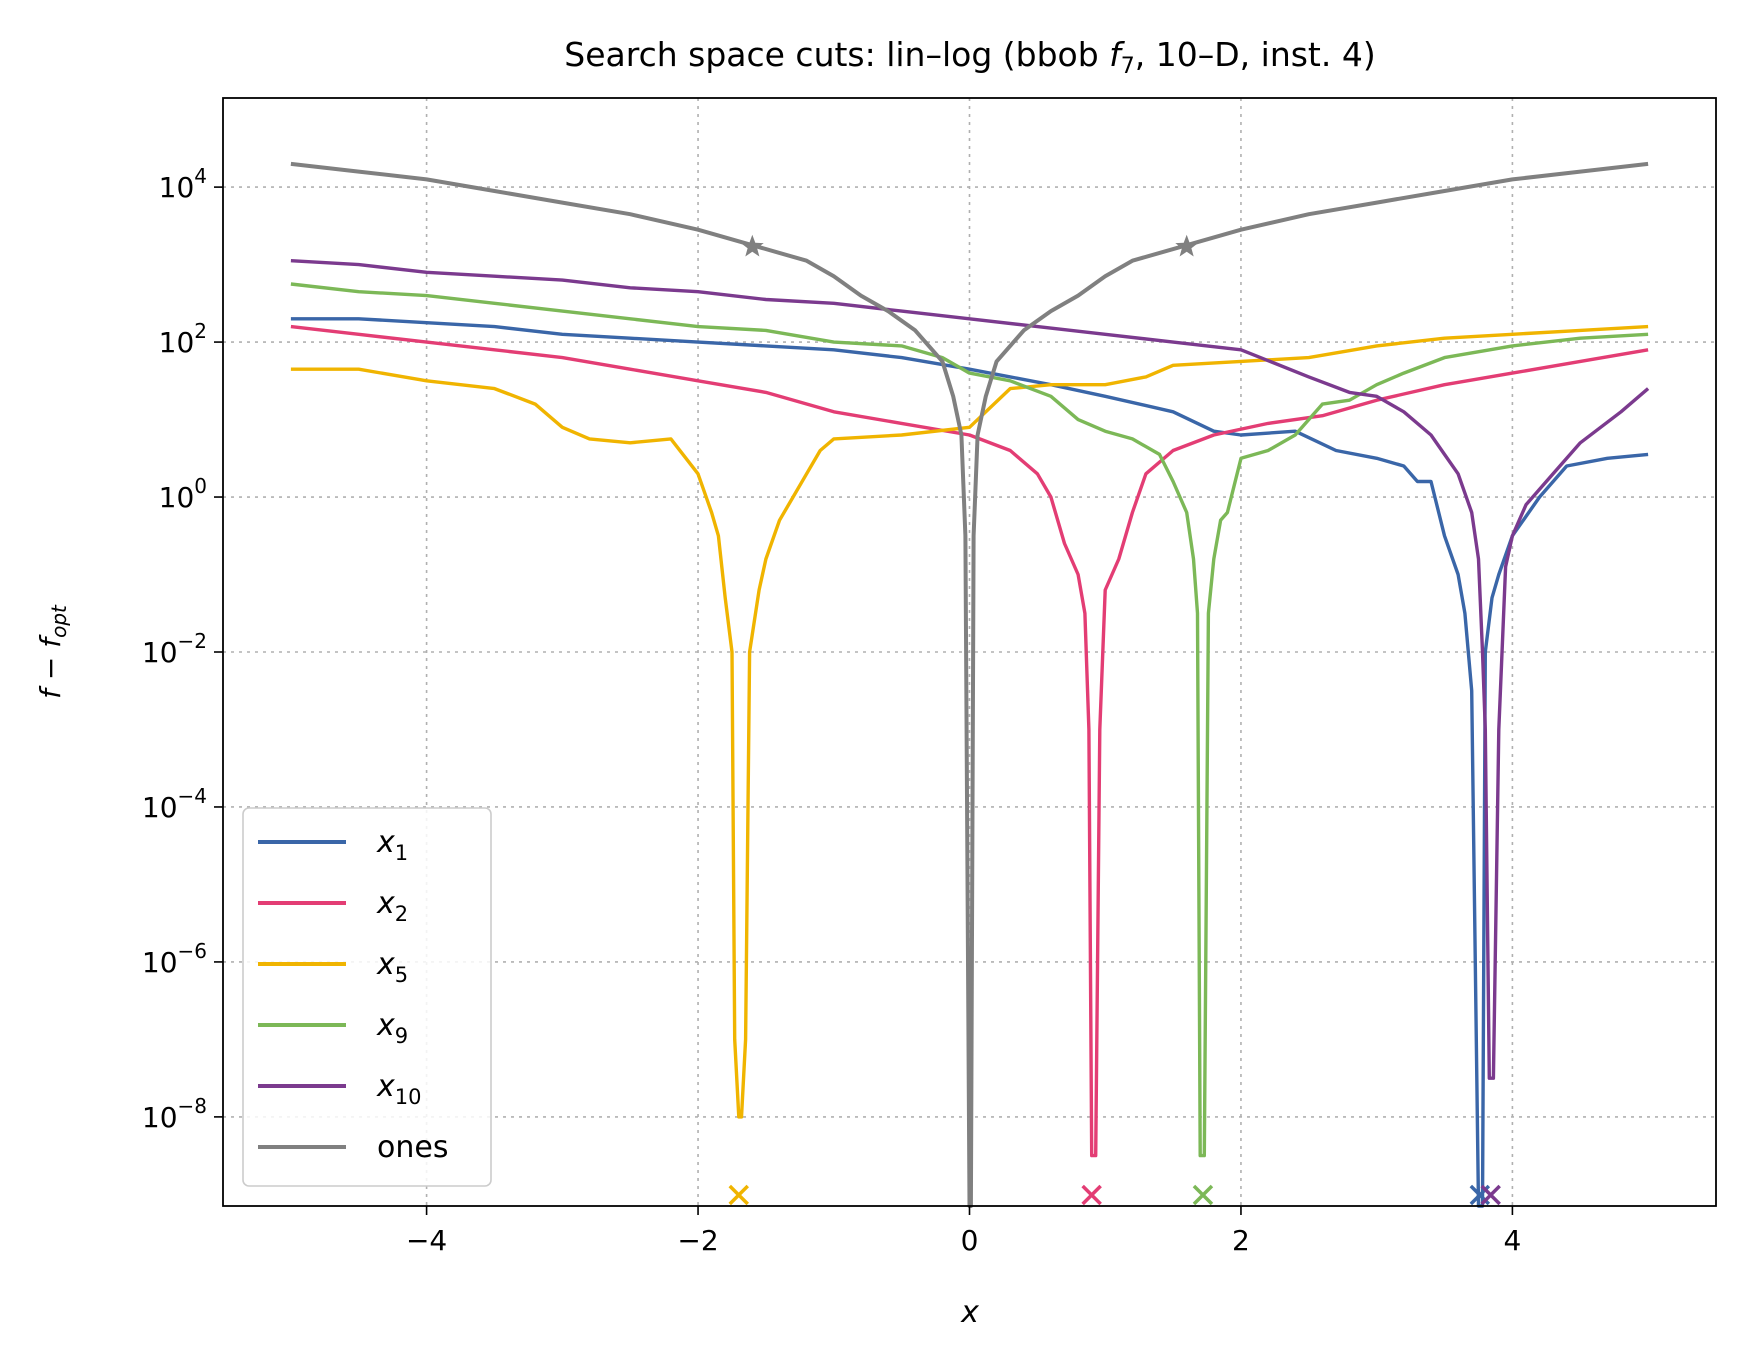  Describe the element at coordinates (412, 1147) in the screenshot. I see `legend-label-ones: ones` at that location.